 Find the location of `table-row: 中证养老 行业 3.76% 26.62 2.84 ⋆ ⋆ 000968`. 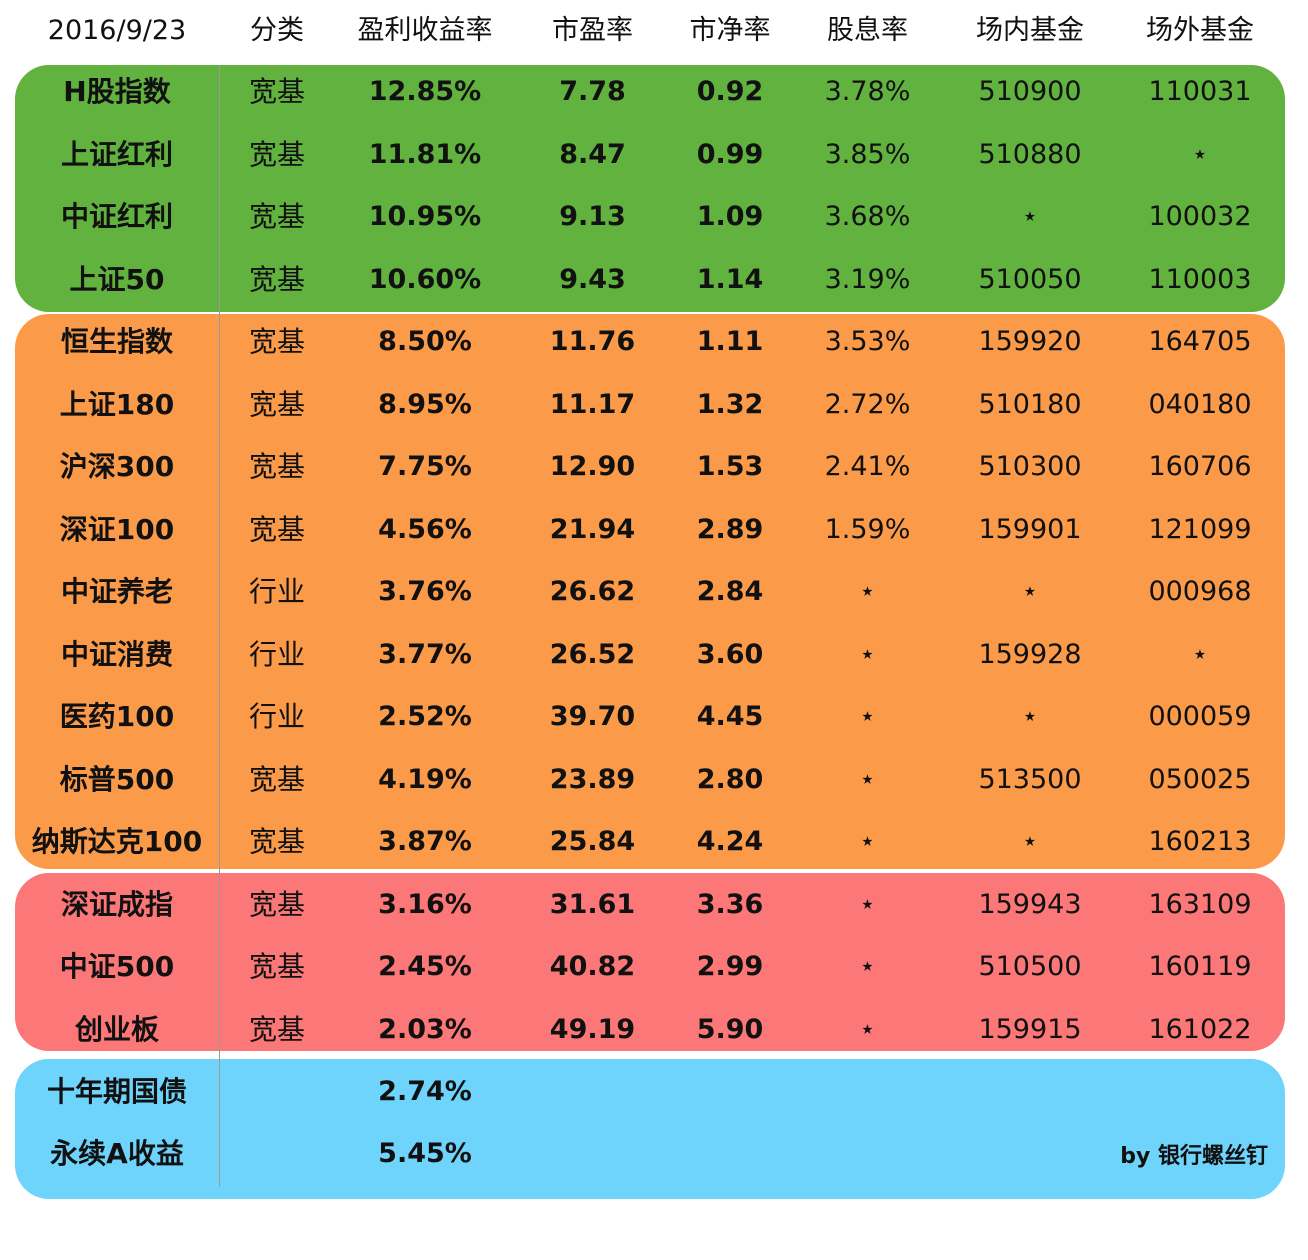

table-row: 中证养老 行业 3.76% 26.62 2.84 ⋆ ⋆ 000968 is located at coordinates (654, 592).